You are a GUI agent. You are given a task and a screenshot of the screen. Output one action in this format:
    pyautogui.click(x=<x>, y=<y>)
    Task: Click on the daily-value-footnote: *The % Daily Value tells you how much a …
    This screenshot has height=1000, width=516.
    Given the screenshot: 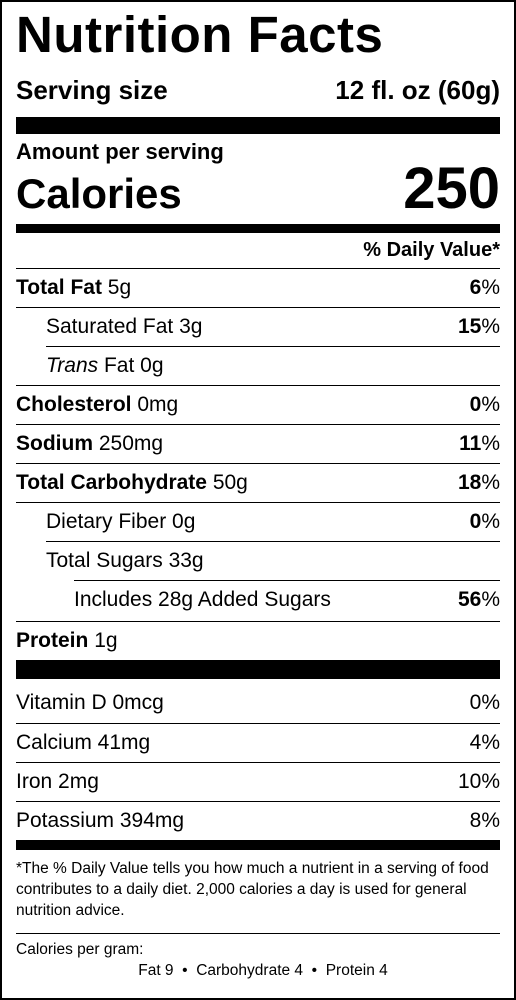 What is the action you would take?
    pyautogui.click(x=252, y=889)
    